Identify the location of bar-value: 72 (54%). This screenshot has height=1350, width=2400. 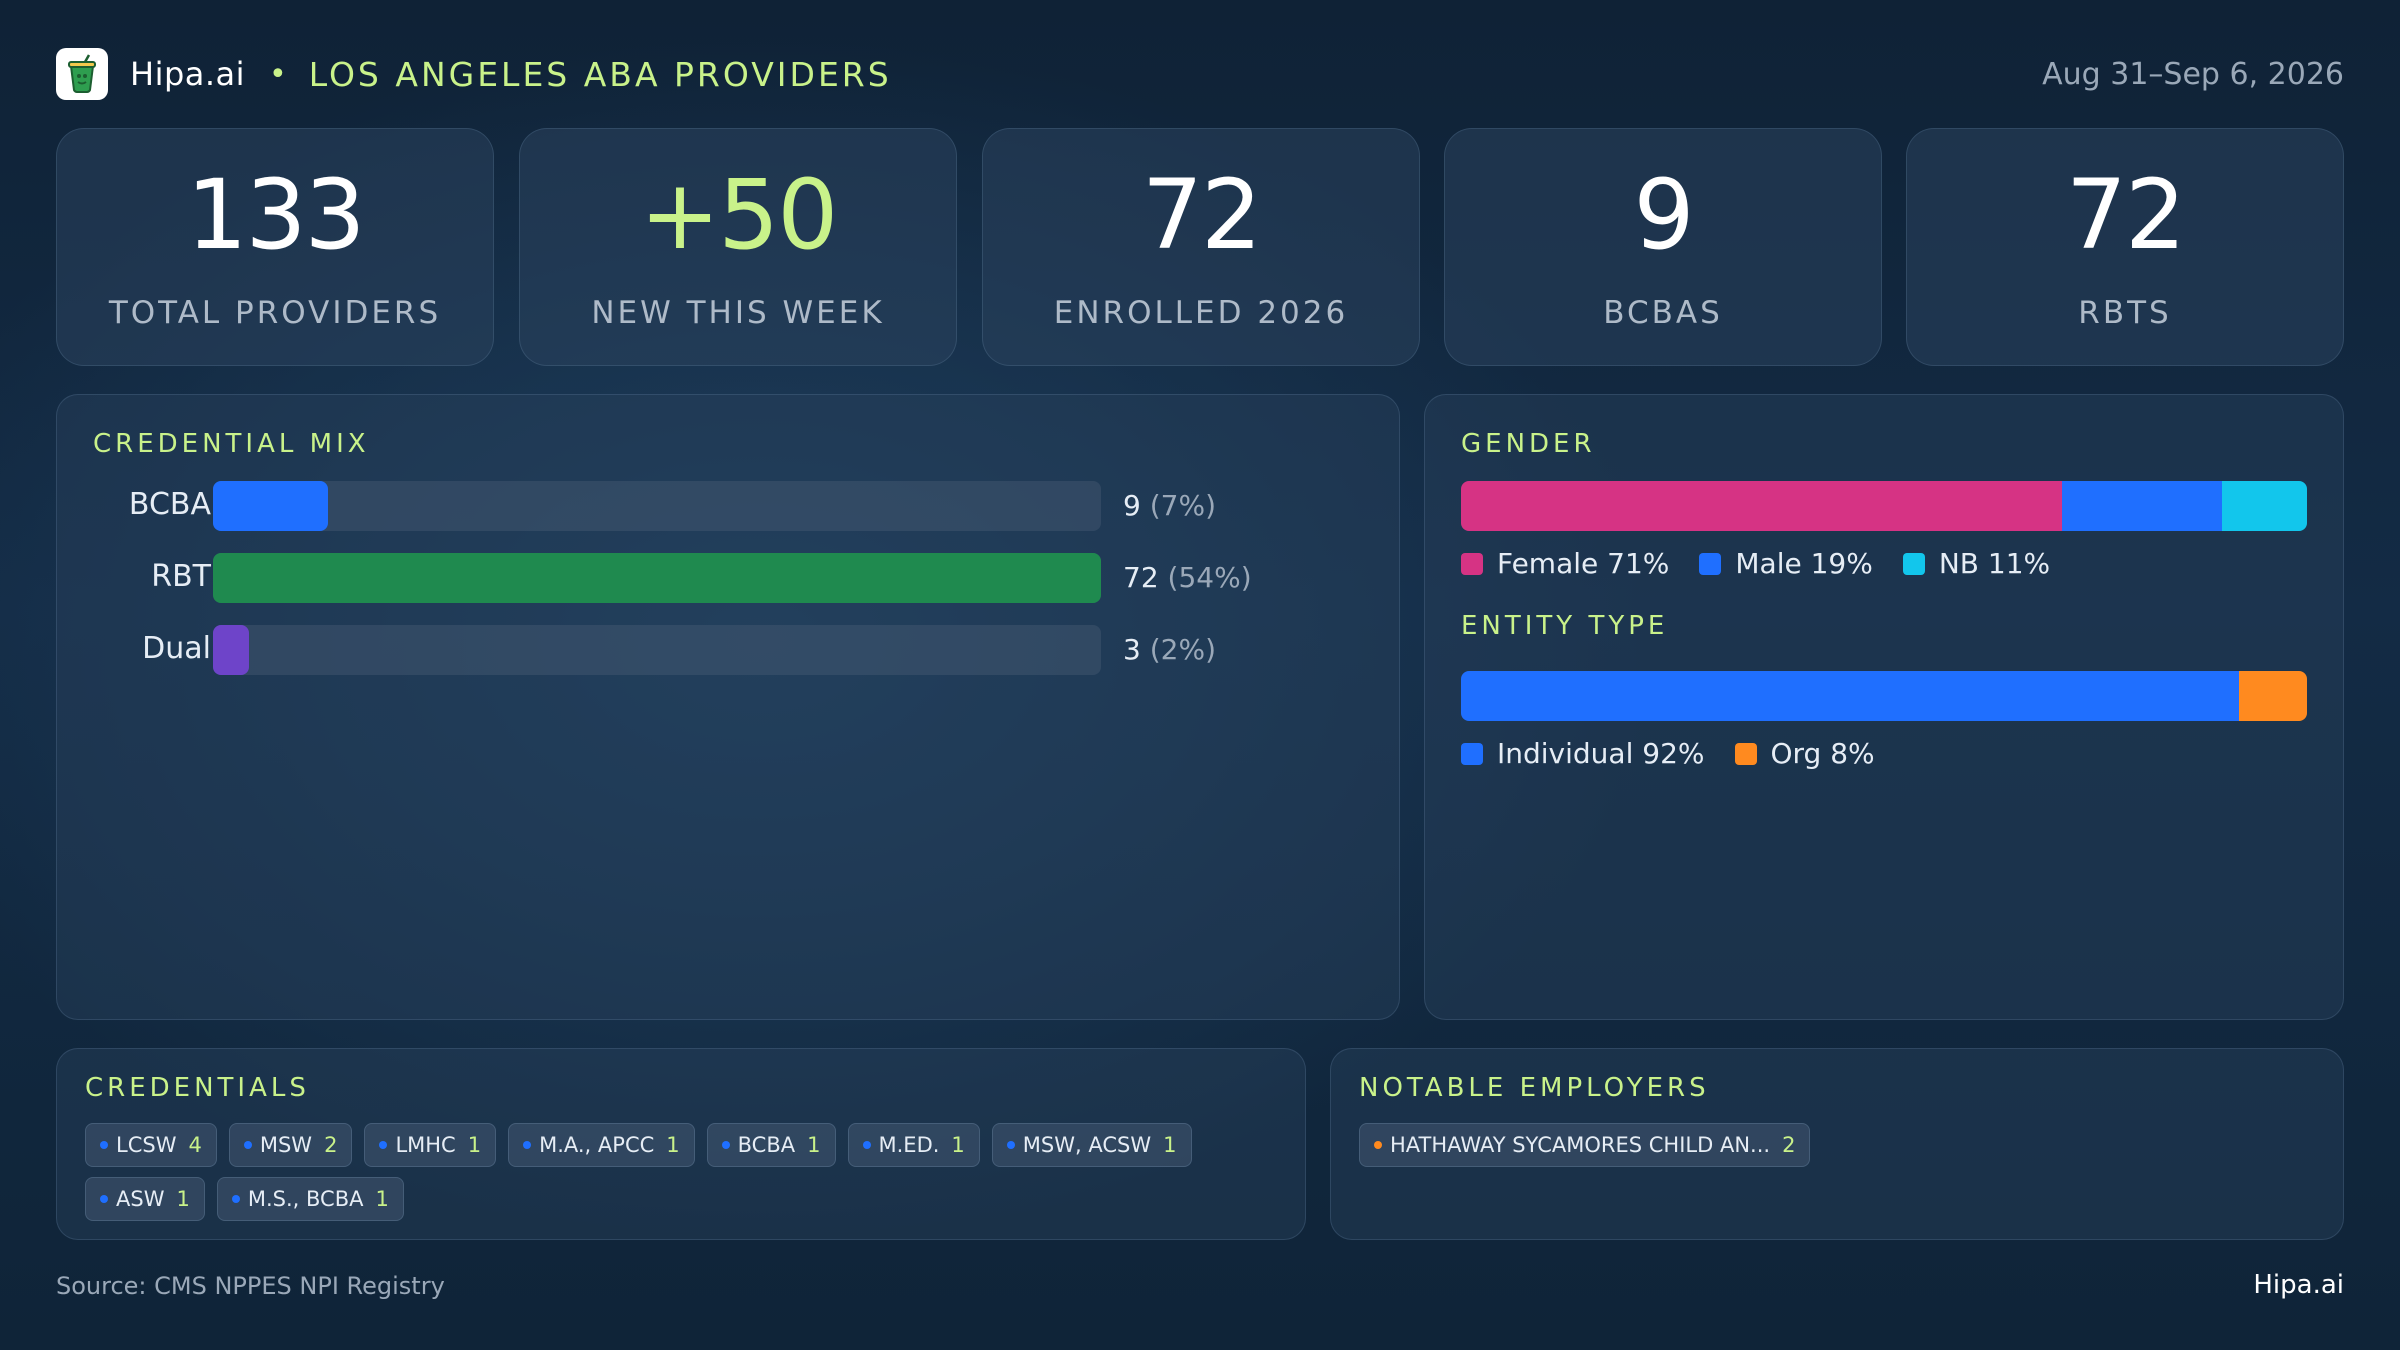
(1187, 577).